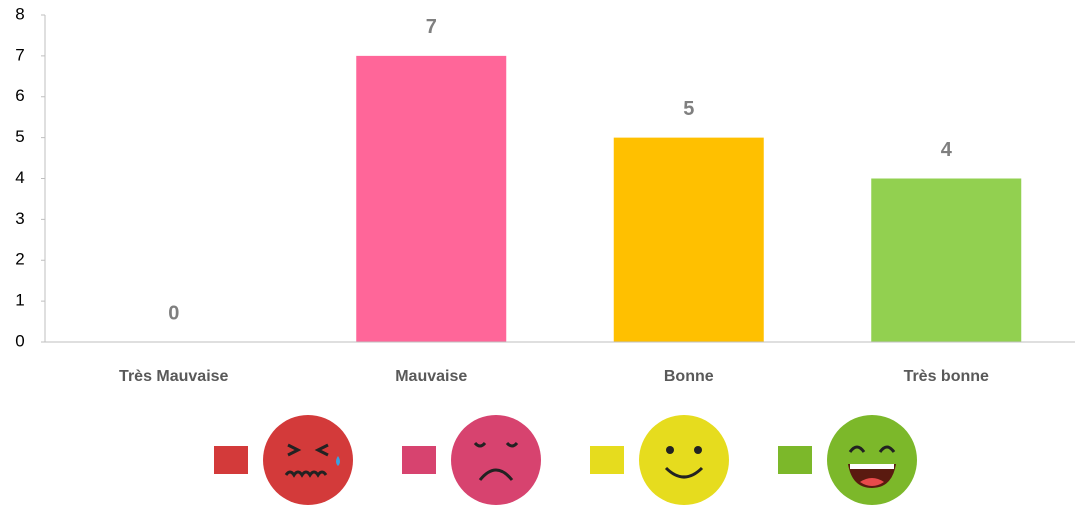 This screenshot has width=1089, height=509. I want to click on x-tick-label: Très bonne, so click(946, 376).